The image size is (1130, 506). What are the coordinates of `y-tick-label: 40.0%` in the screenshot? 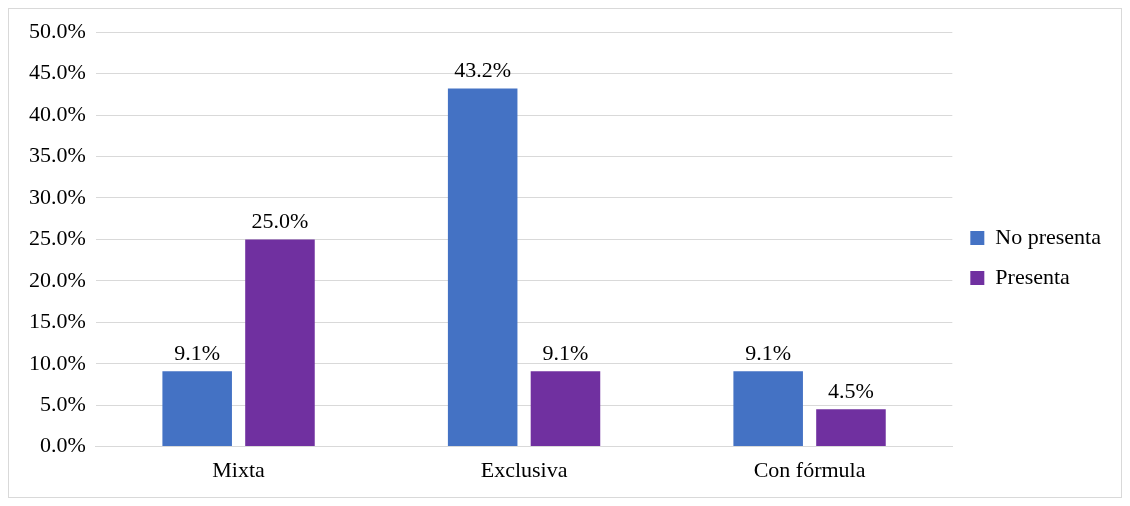 It's located at (57, 113).